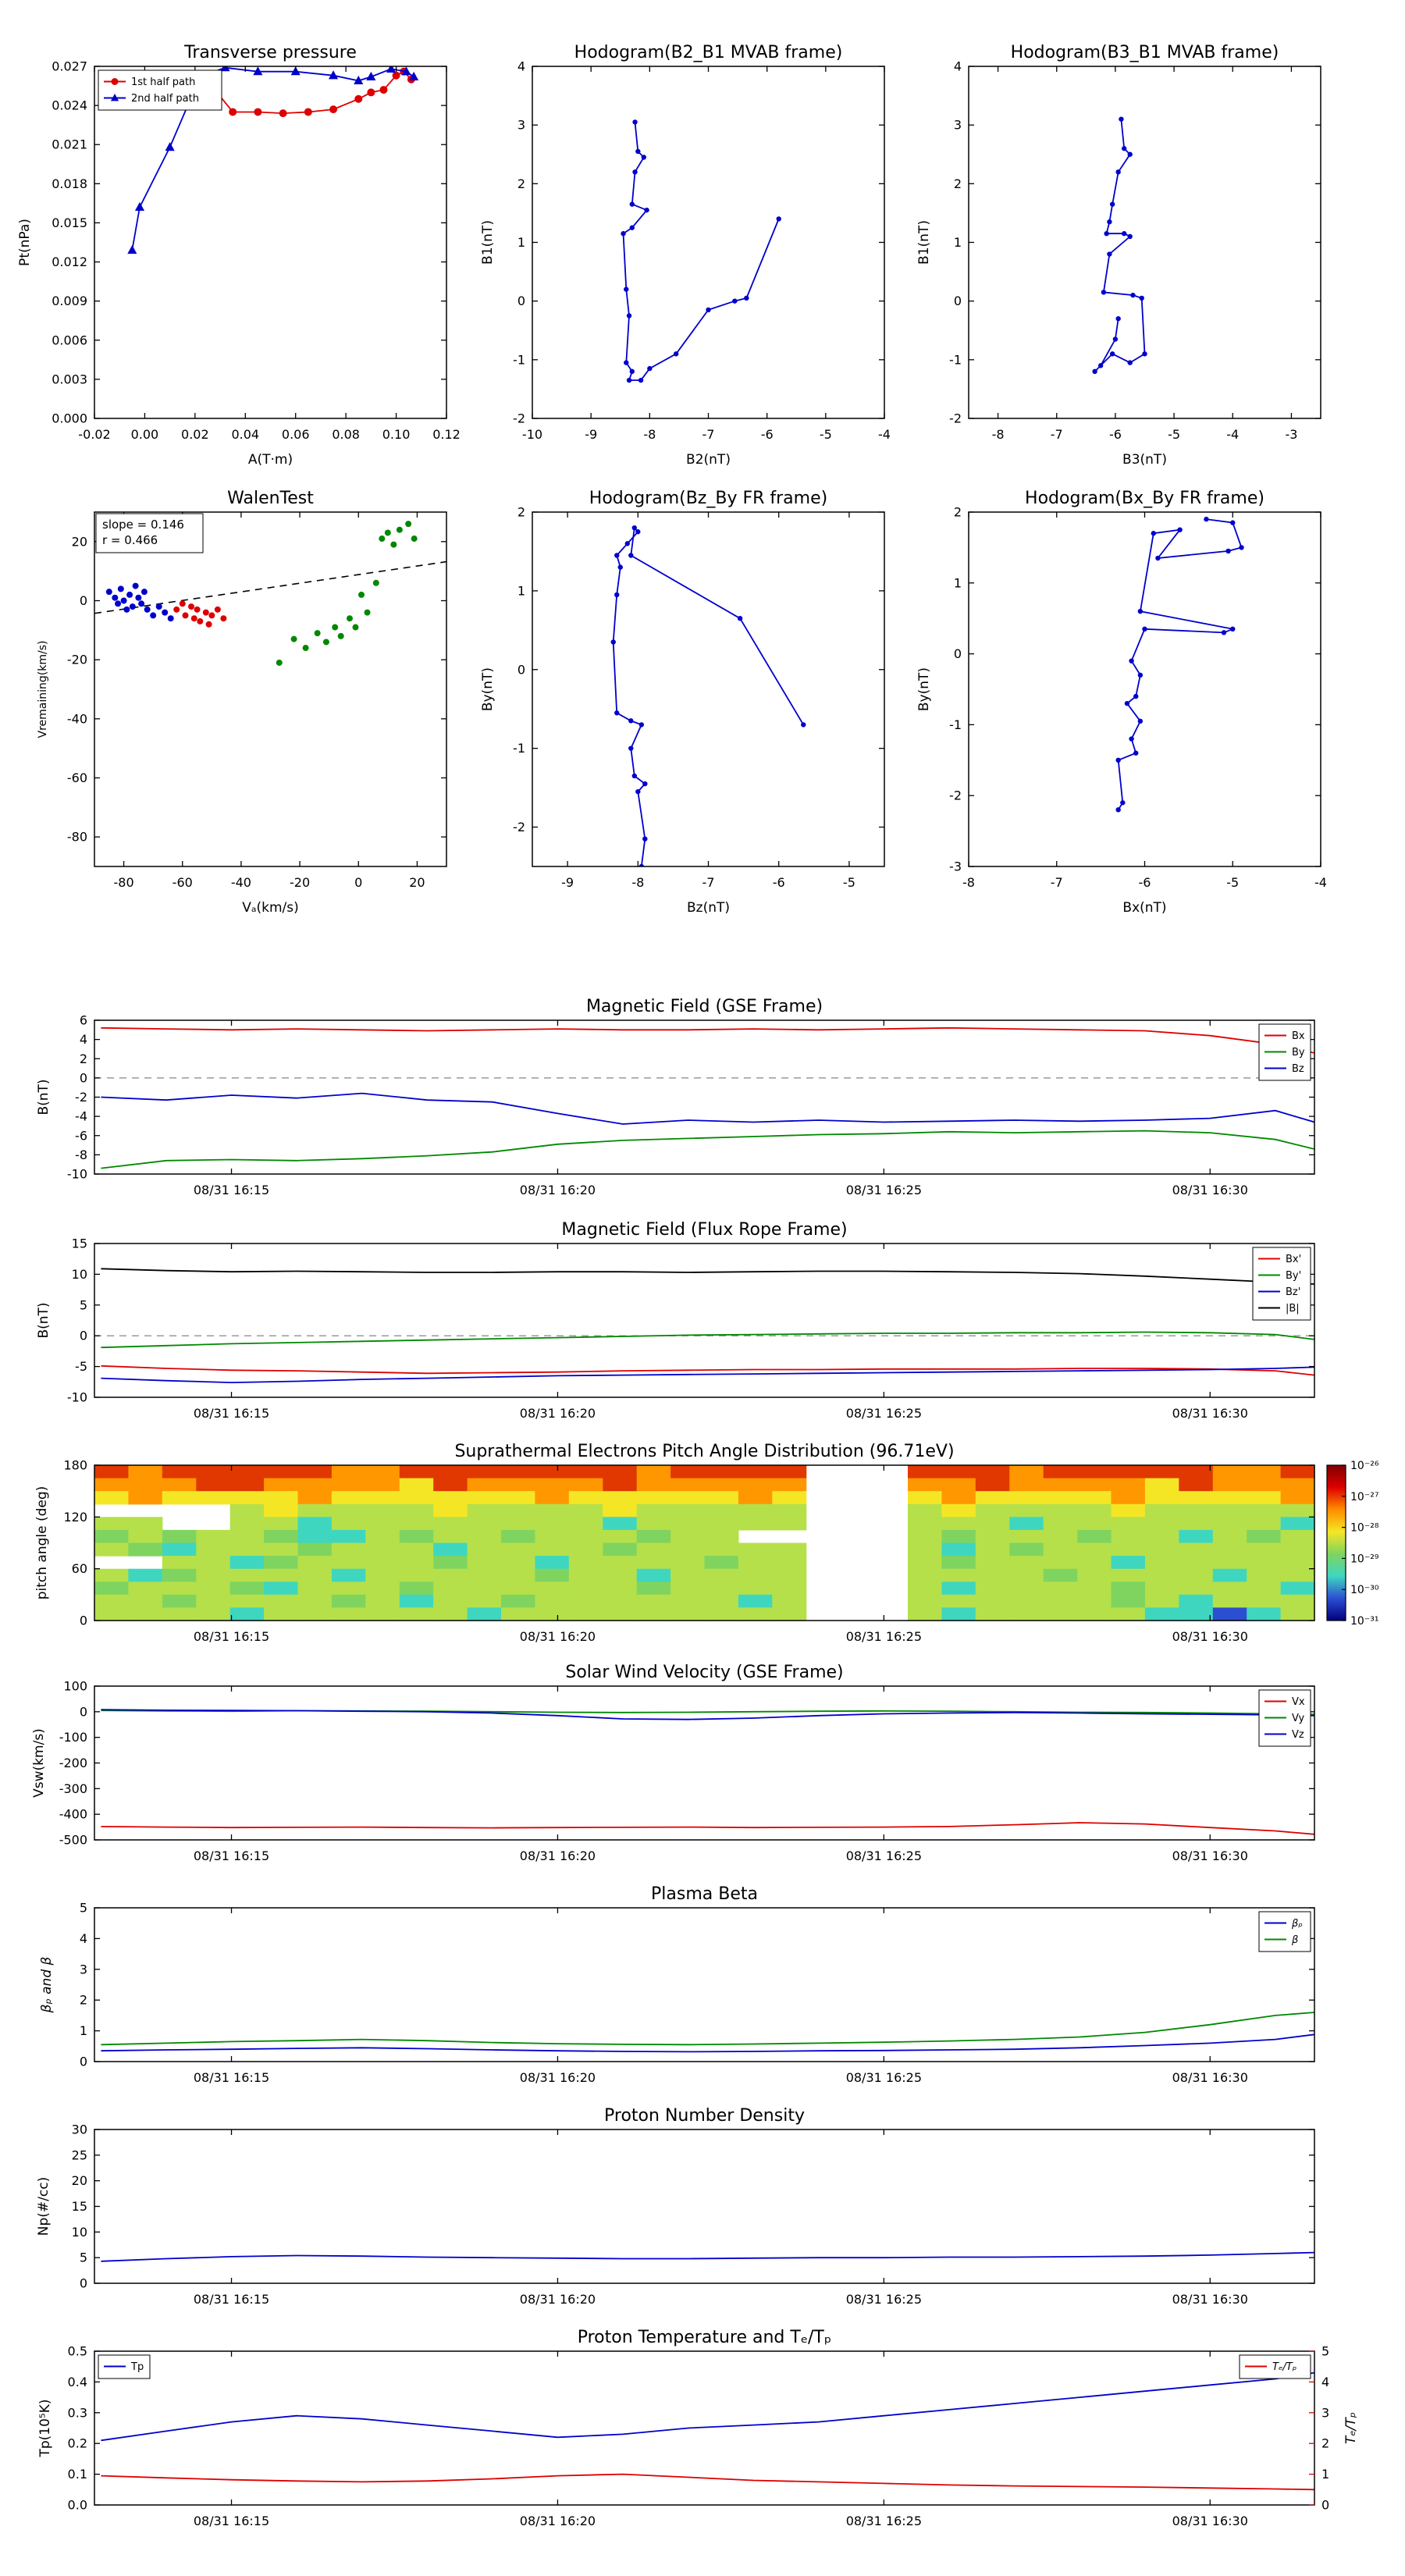 Image resolution: width=1405 pixels, height=2576 pixels. I want to click on x-tick-label: -20, so click(300, 882).